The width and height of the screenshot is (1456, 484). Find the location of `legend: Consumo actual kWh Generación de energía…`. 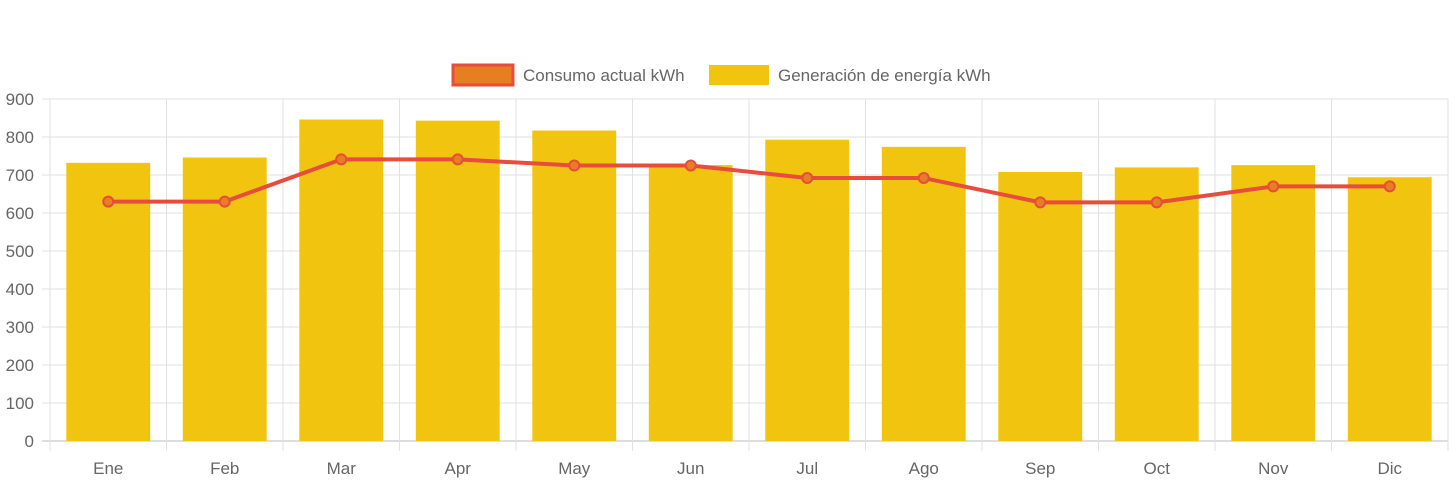

legend: Consumo actual kWh Generación de energía… is located at coordinates (721, 75).